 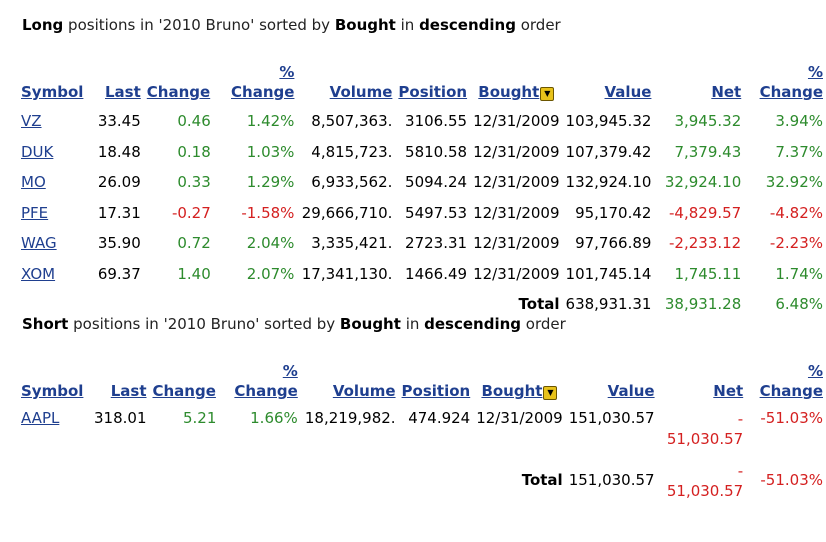 I want to click on pct-change-value: 1.29%, so click(x=270, y=182).